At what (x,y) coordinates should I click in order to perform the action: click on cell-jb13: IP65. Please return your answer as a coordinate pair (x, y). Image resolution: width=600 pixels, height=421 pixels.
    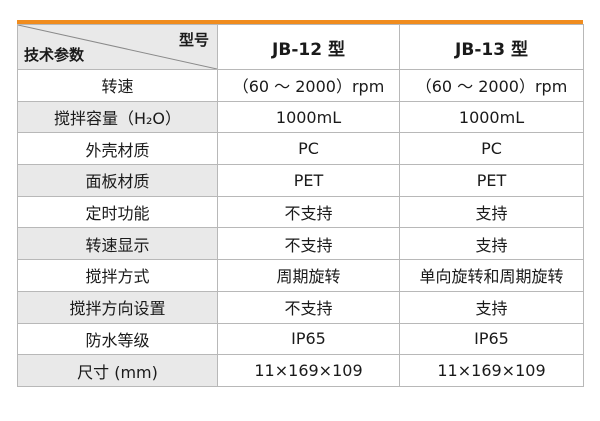
    Looking at the image, I should click on (491, 339).